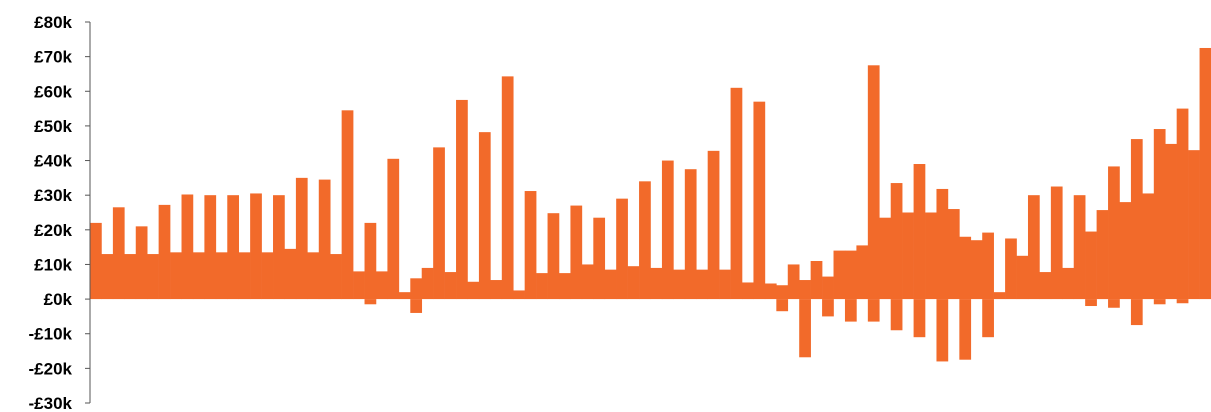 This screenshot has width=1211, height=412. Describe the element at coordinates (53, 161) in the screenshot. I see `y-tick-label: £40k` at that location.